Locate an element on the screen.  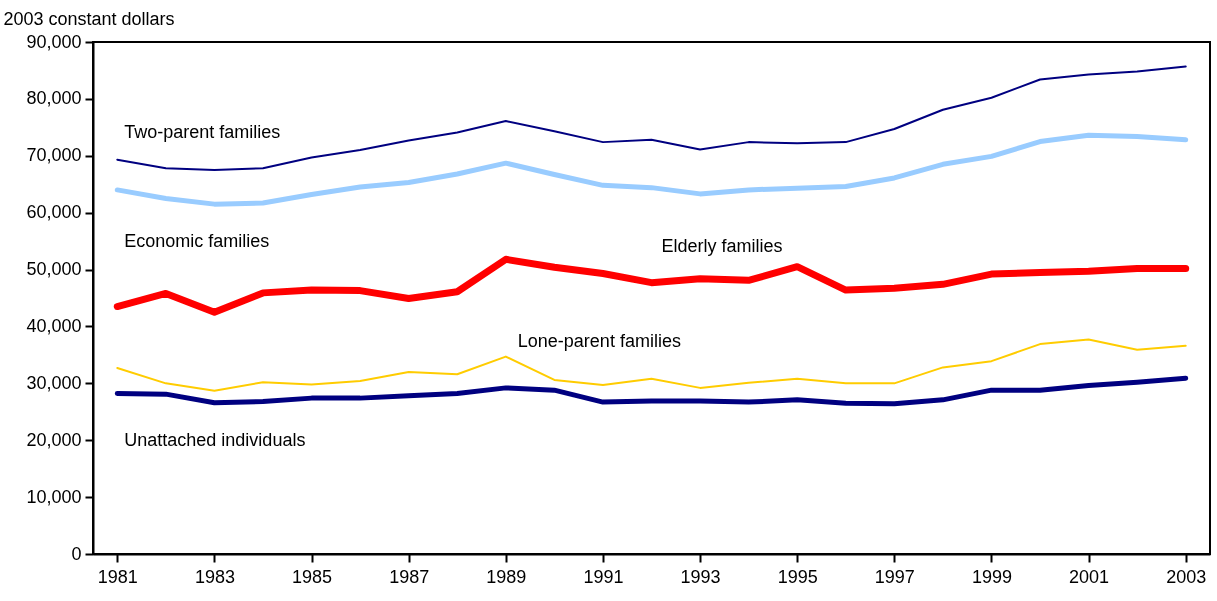
x-tick-label: 2001 is located at coordinates (1089, 576).